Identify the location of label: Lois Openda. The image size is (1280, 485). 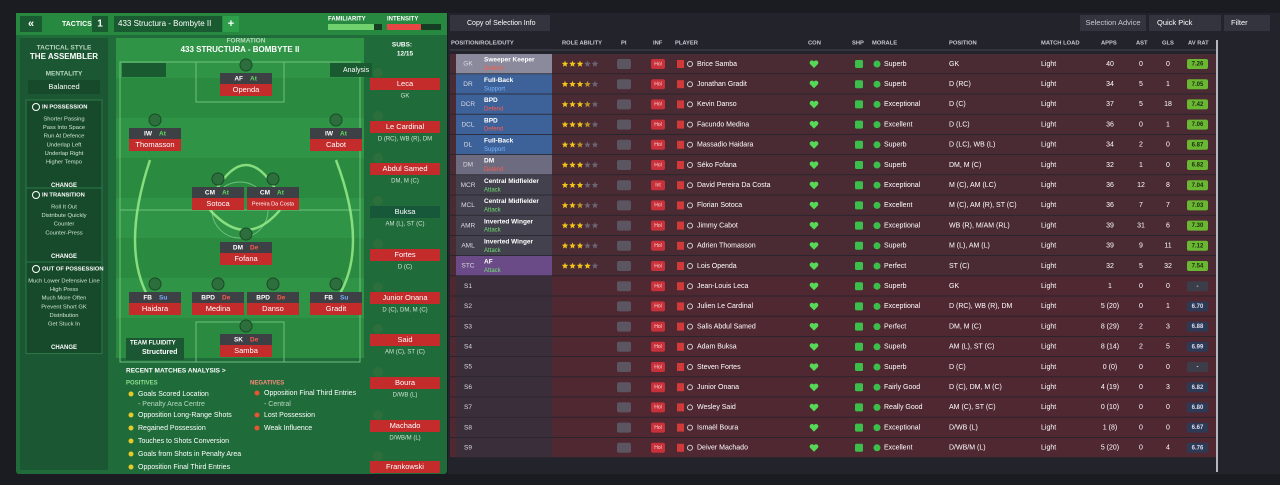
(717, 266).